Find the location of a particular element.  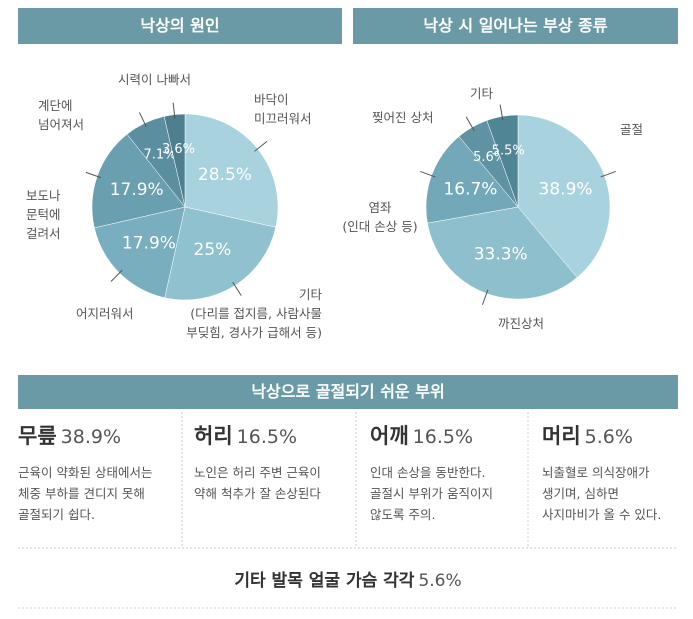

category-label: 시력이 나빠서 is located at coordinates (154, 79).